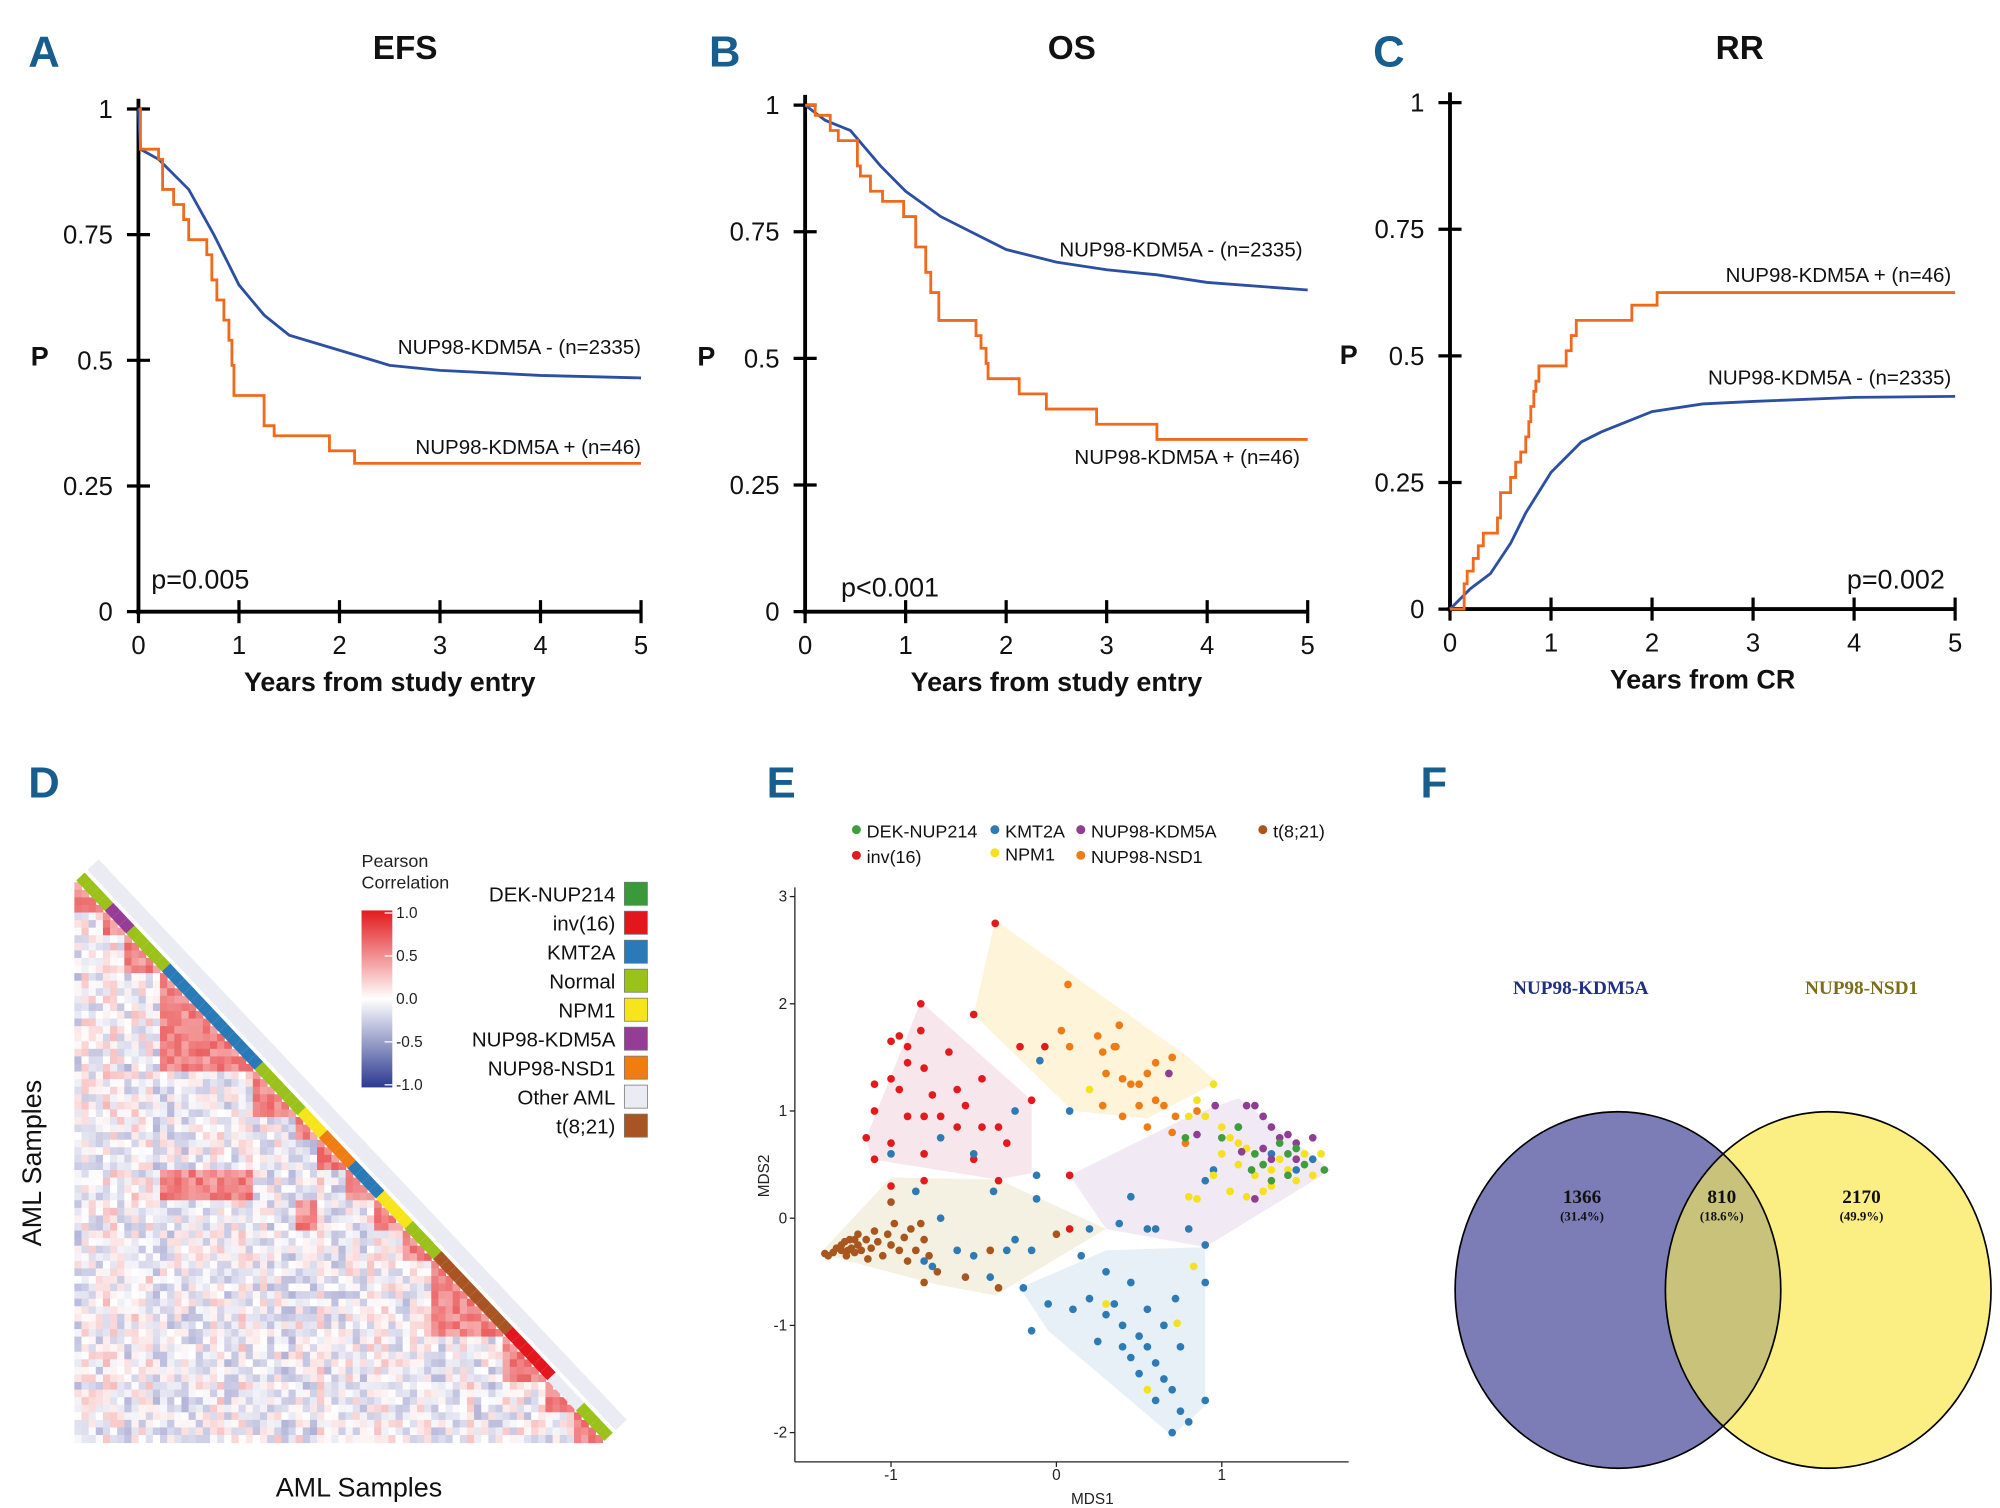 The image size is (2000, 1508). I want to click on panel-c-title: RR, so click(1740, 48).